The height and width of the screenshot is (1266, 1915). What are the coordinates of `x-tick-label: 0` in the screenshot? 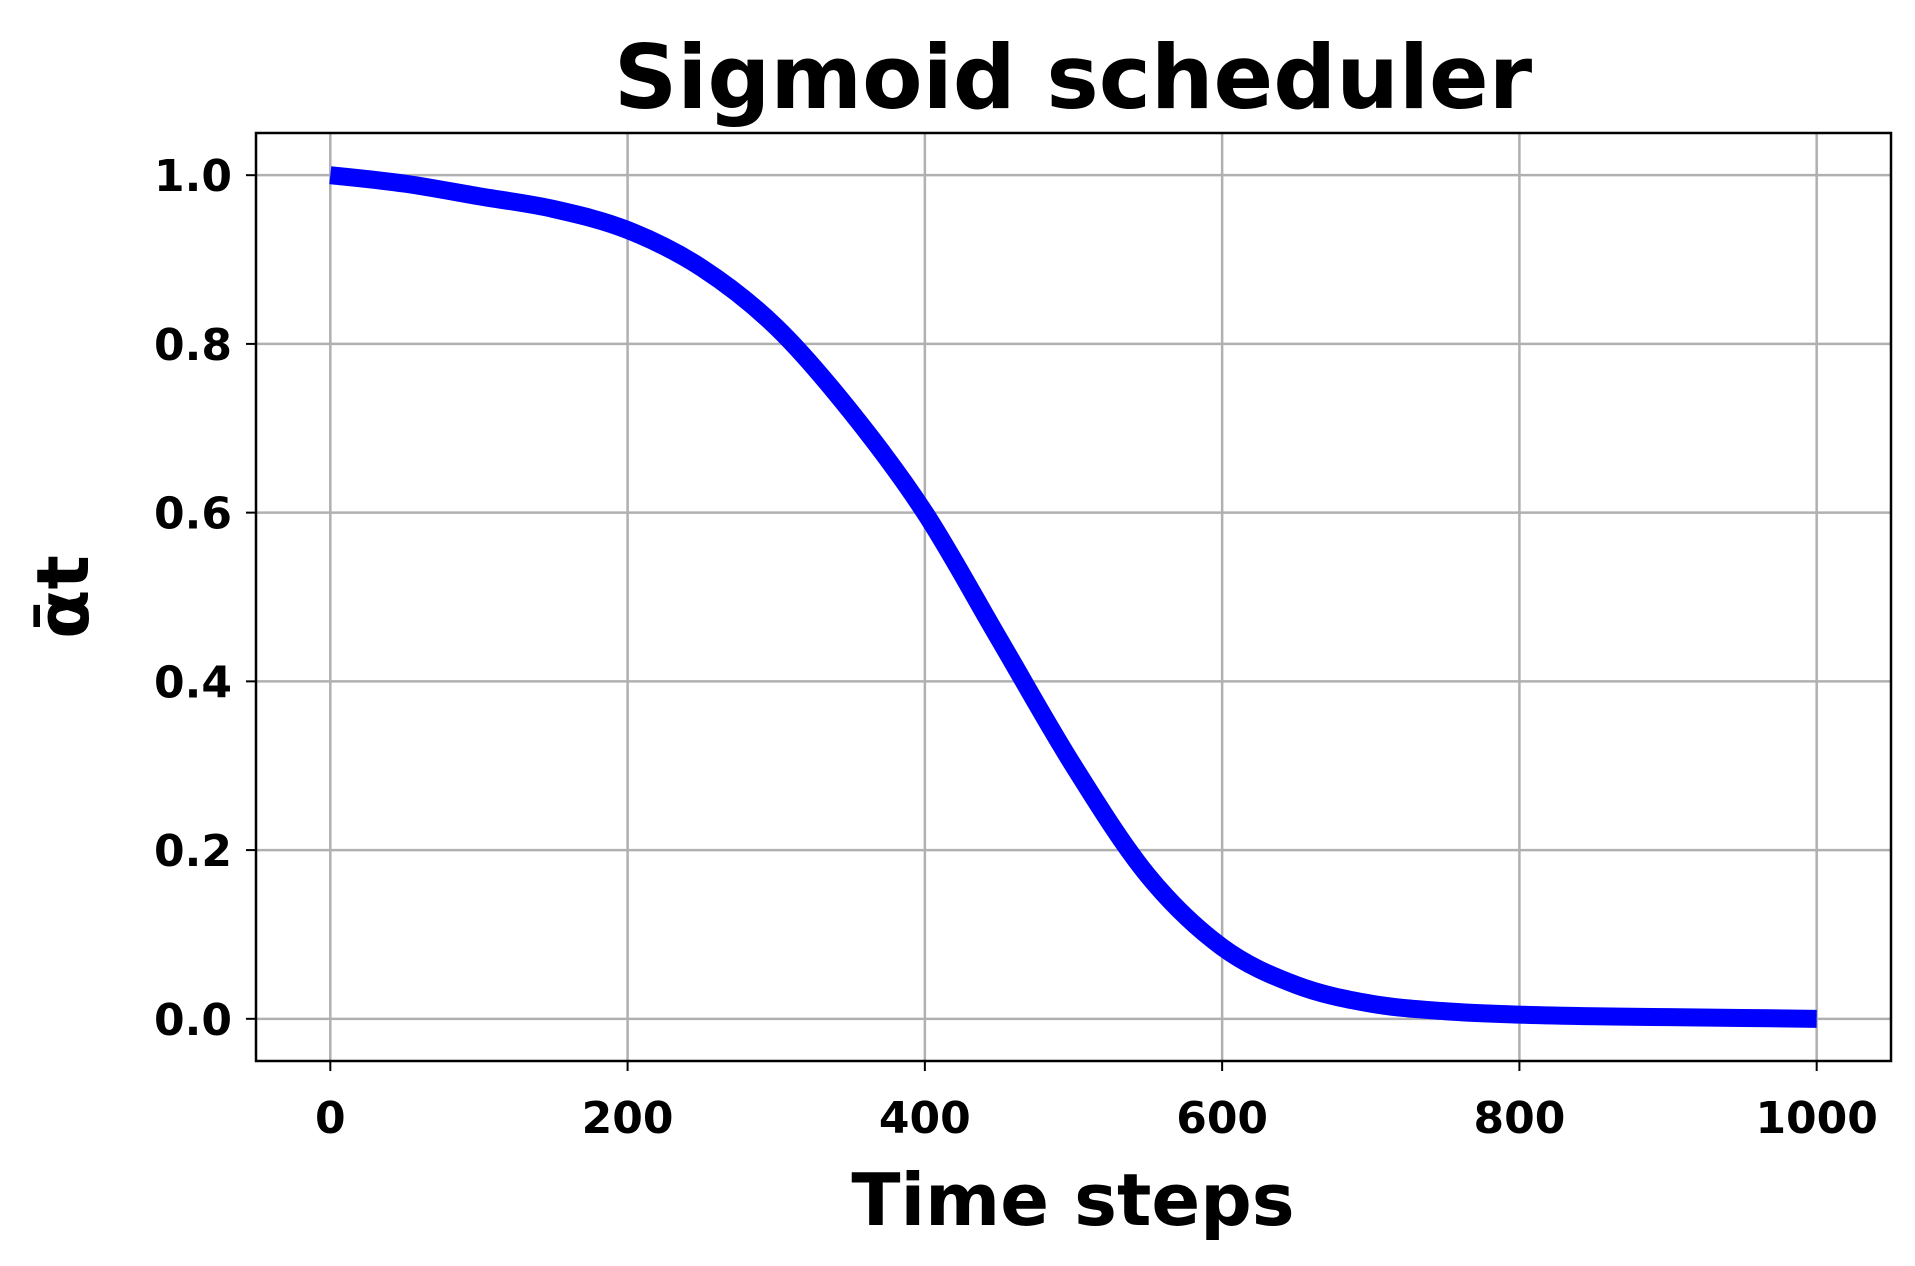 It's located at (330, 1118).